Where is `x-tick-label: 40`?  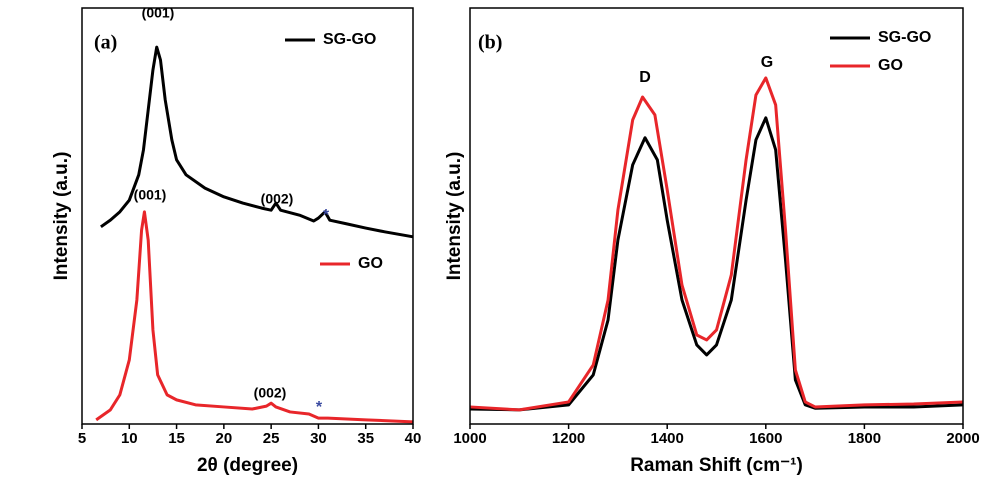
x-tick-label: 40 is located at coordinates (413, 438).